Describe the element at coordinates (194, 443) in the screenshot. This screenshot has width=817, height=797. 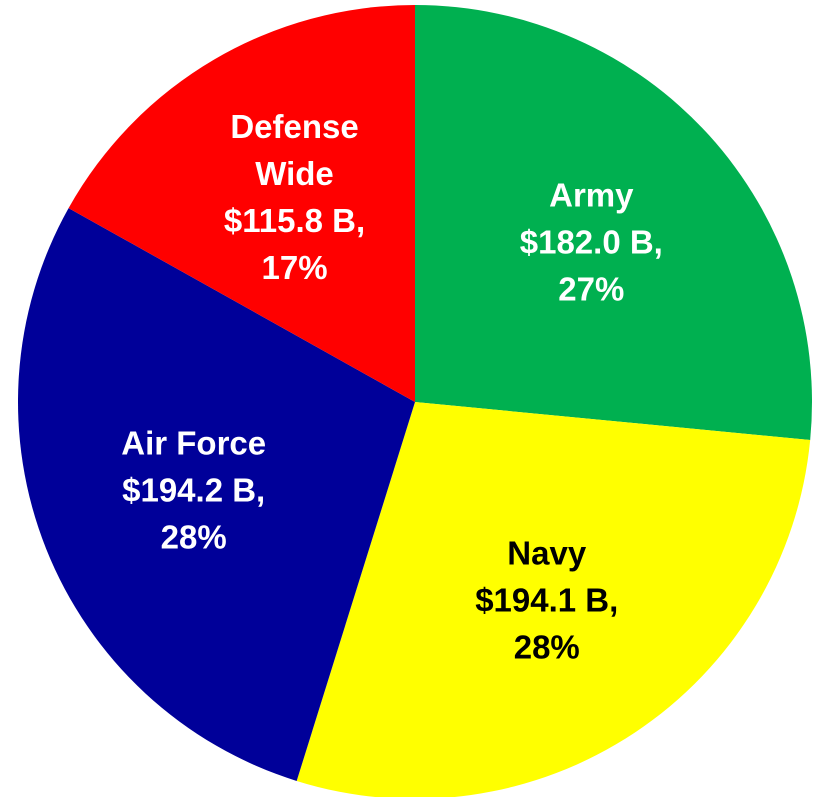
I see `category-label: Air Force` at that location.